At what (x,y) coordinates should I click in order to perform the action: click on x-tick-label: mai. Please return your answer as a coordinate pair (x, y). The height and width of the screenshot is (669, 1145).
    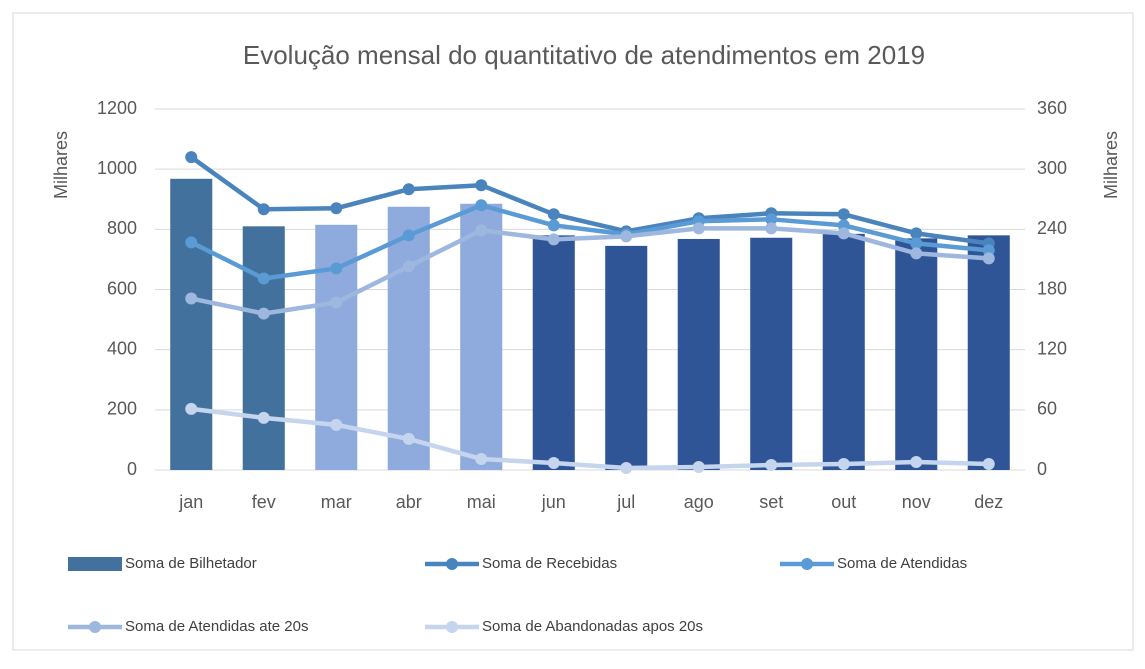
    Looking at the image, I should click on (481, 502).